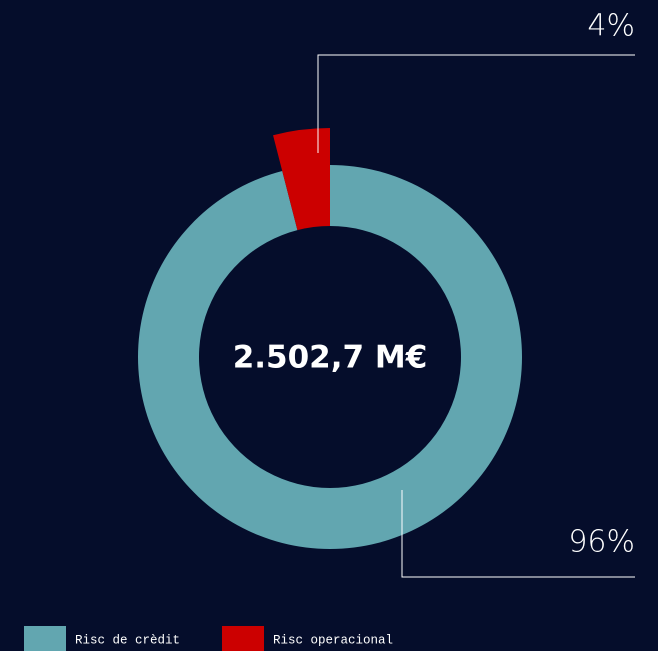 This screenshot has height=651, width=658. What do you see at coordinates (611, 26) in the screenshot?
I see `value-label: 4%` at bounding box center [611, 26].